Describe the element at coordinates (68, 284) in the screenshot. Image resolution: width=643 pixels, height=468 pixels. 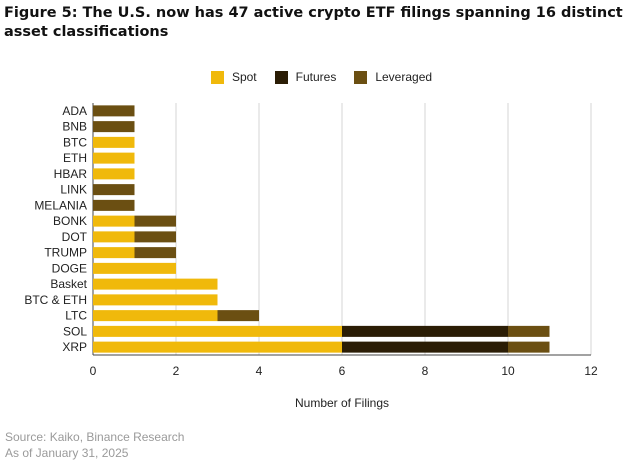
I see `y-tick-label: Basket` at that location.